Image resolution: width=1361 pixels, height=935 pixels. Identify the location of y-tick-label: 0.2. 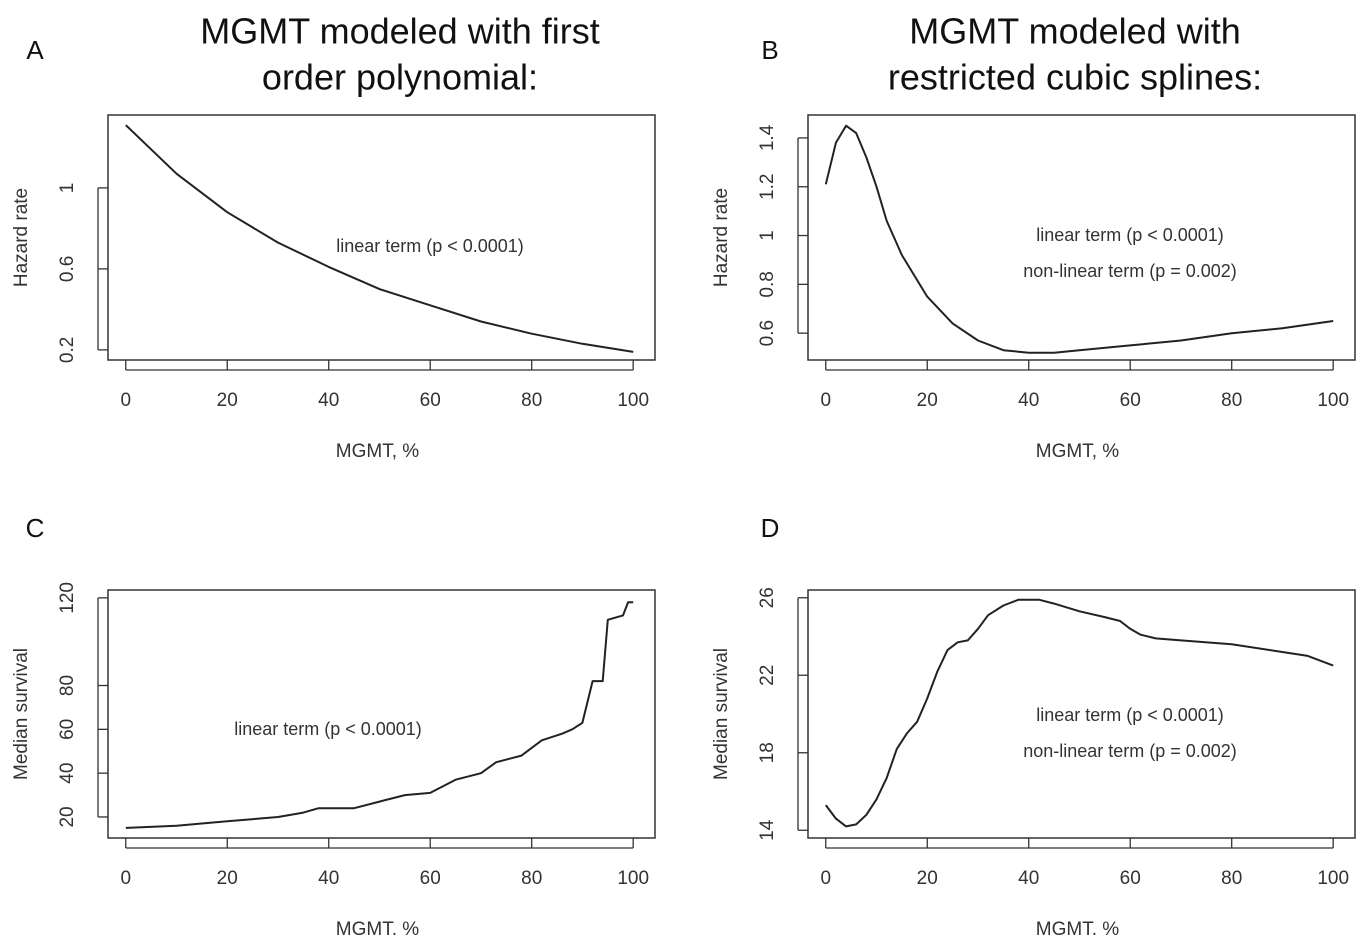
(67, 350).